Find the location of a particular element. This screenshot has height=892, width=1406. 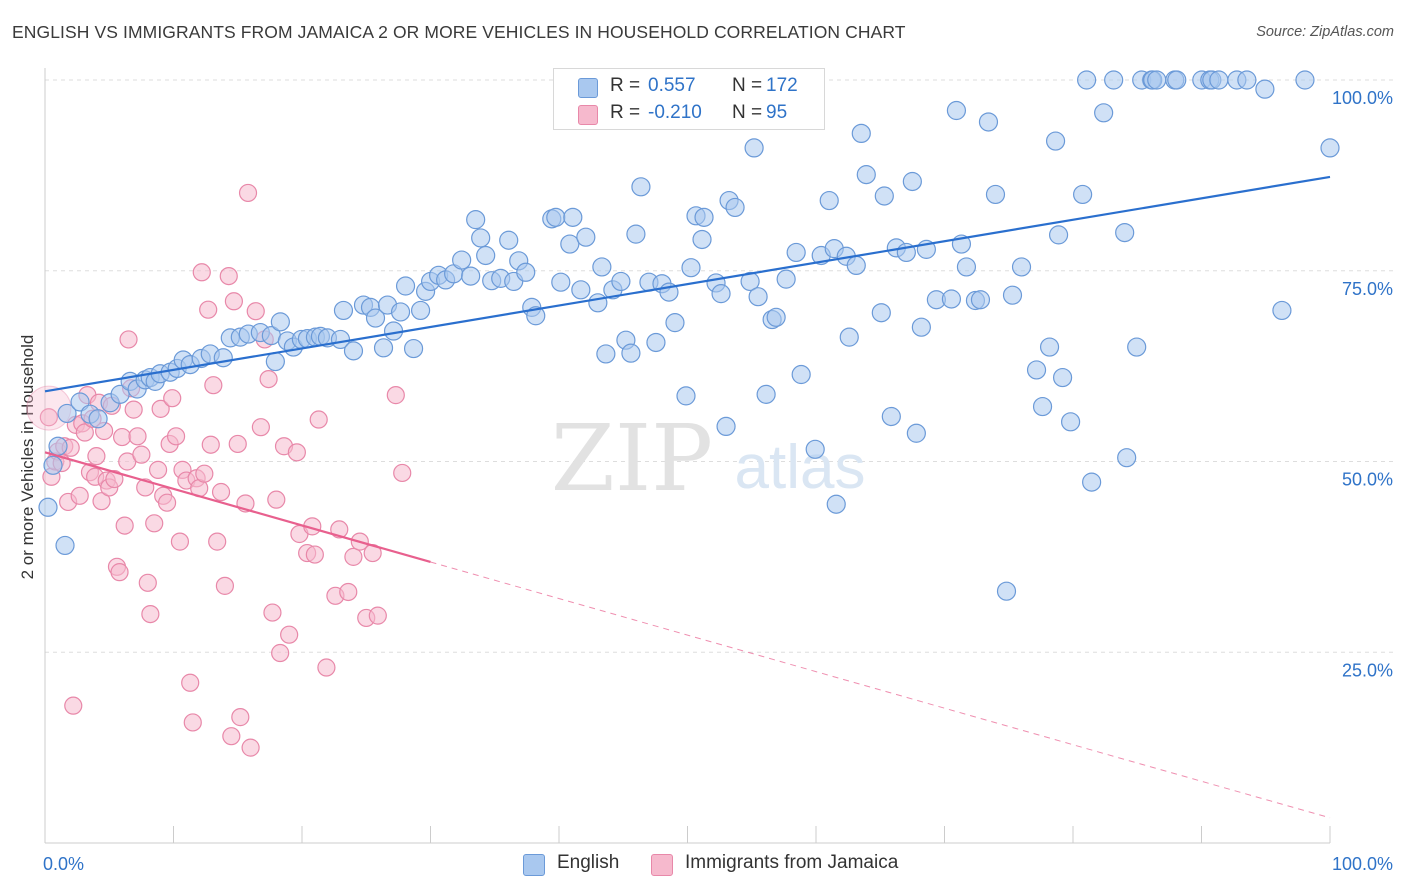

x-tick-label: 100.0% is located at coordinates (1362, 864).